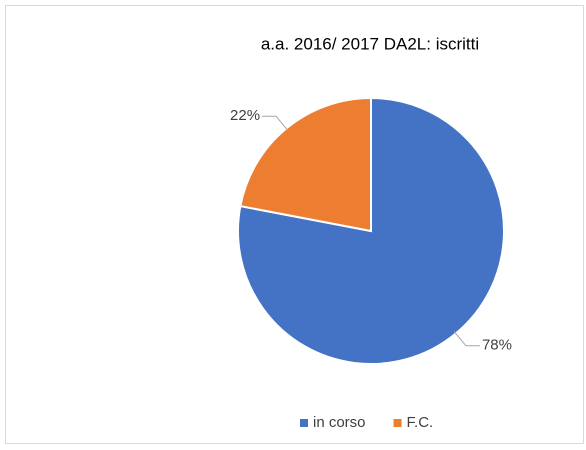  Describe the element at coordinates (497, 345) in the screenshot. I see `data-label: 78%` at that location.